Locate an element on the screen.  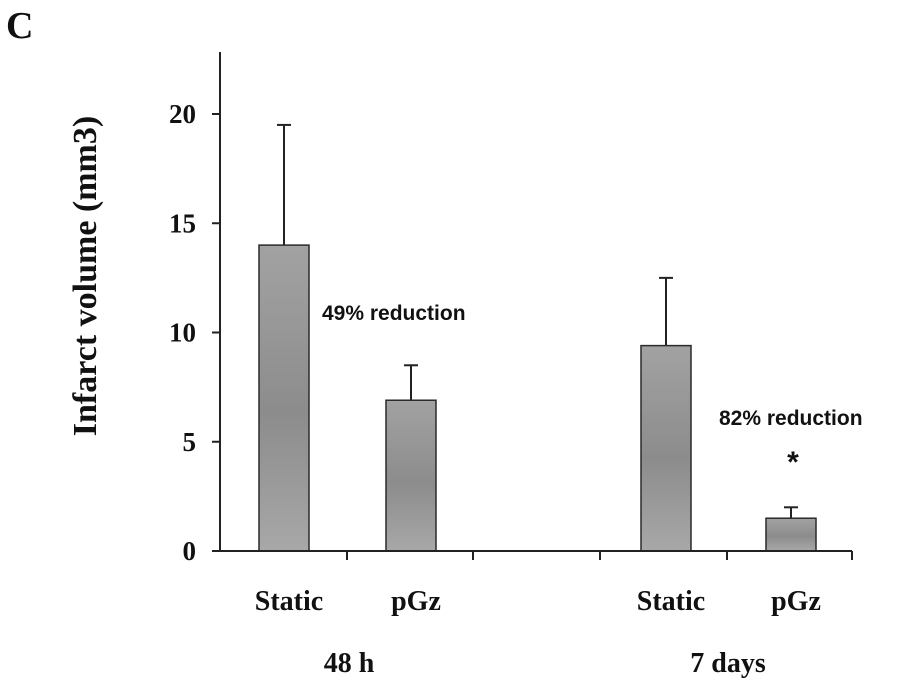
annotation-49-reduction: 49% reduction is located at coordinates (394, 313).